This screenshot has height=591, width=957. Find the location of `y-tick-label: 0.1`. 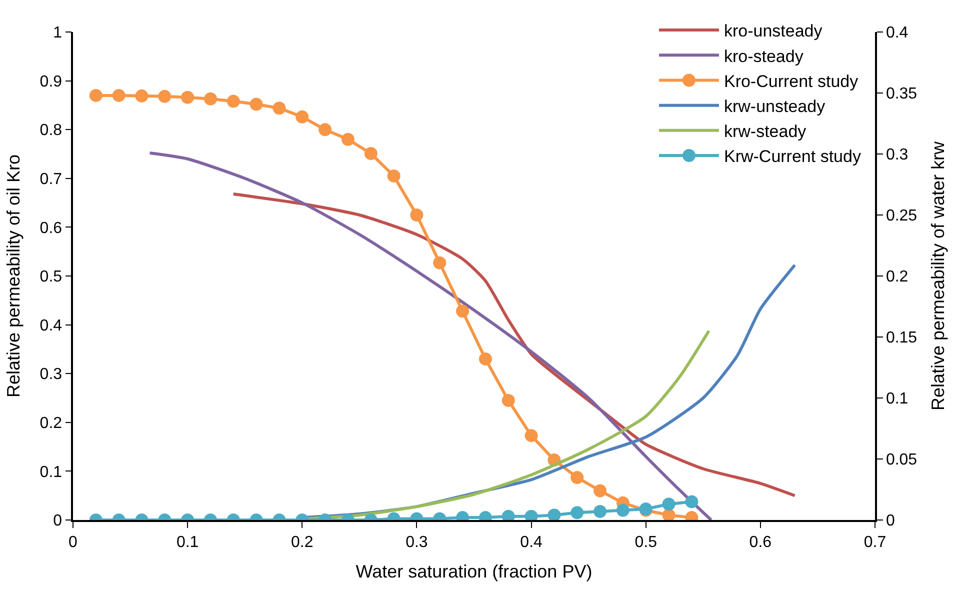

y-tick-label: 0.1 is located at coordinates (51, 472).